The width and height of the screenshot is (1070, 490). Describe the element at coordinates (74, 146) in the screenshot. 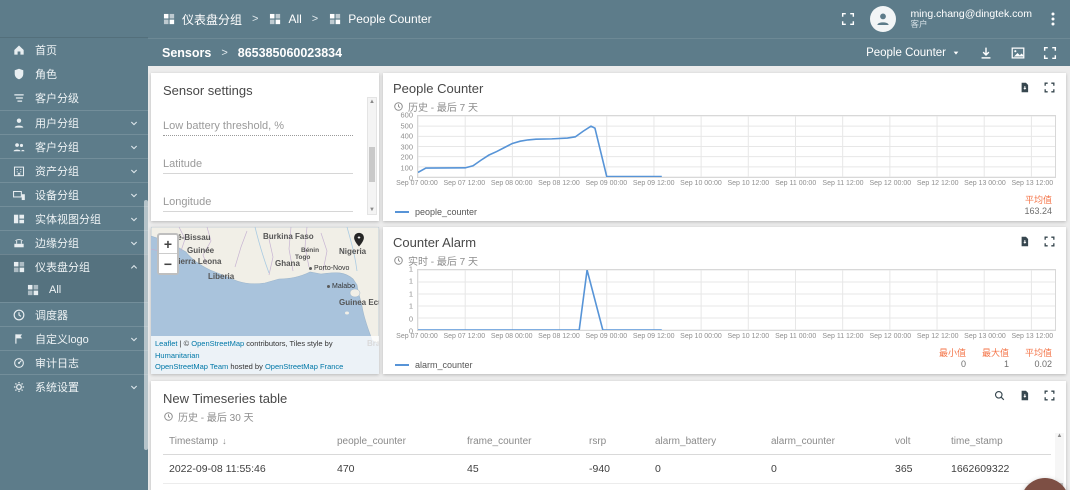

I see `sidebar-item-customer-groups: 客户分组` at that location.